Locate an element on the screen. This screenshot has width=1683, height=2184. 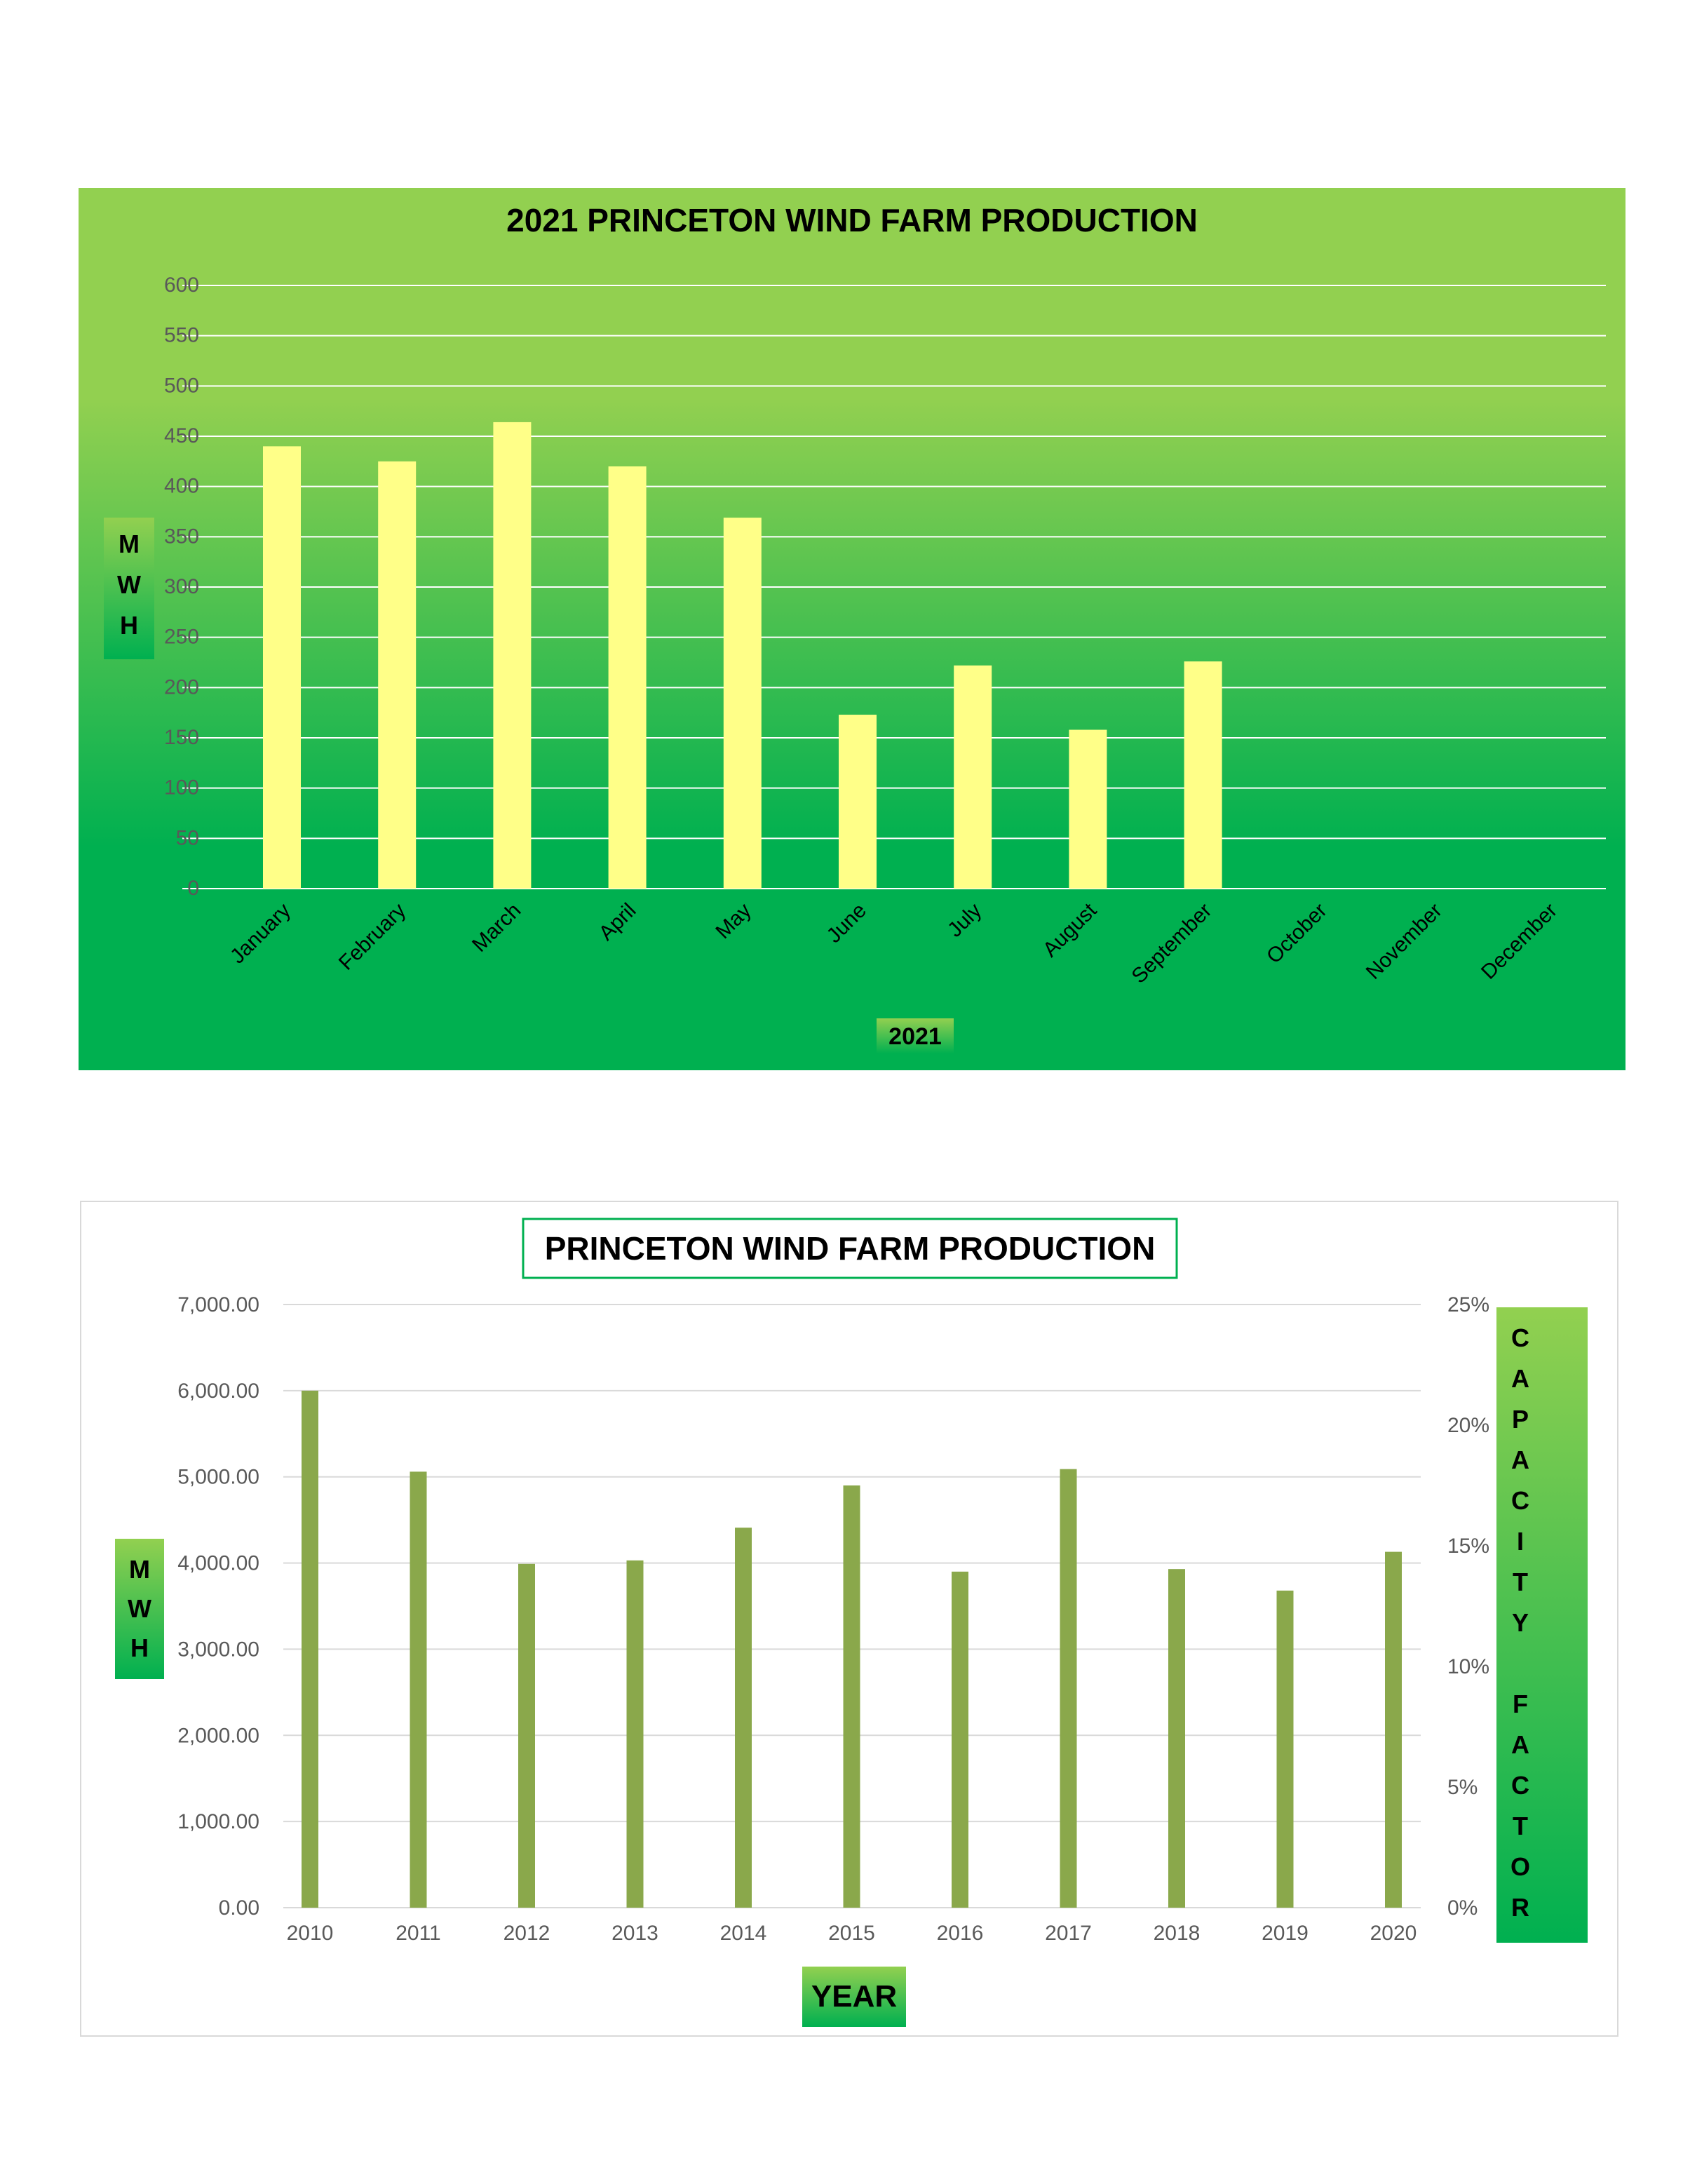
x-tick-label: 2019 is located at coordinates (1286, 1933).